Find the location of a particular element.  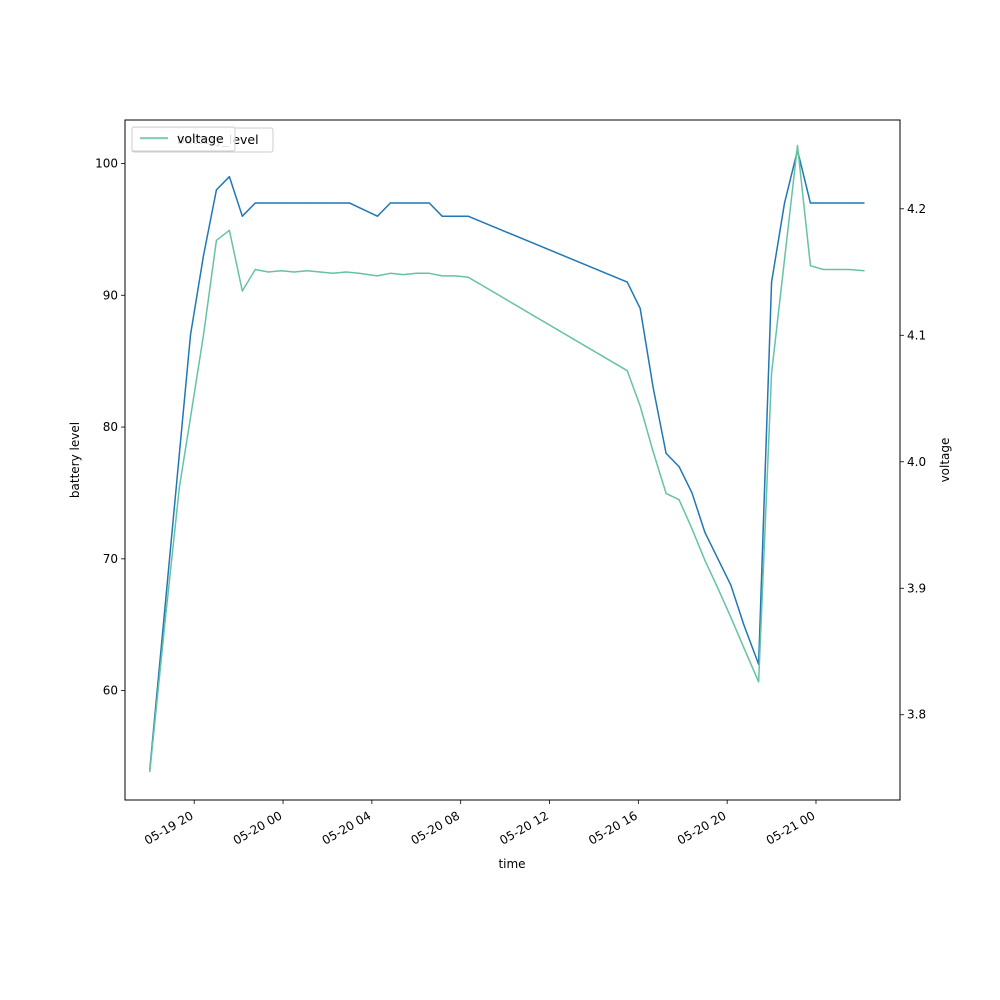

x-tick-label: 05-21 00 is located at coordinates (791, 827).